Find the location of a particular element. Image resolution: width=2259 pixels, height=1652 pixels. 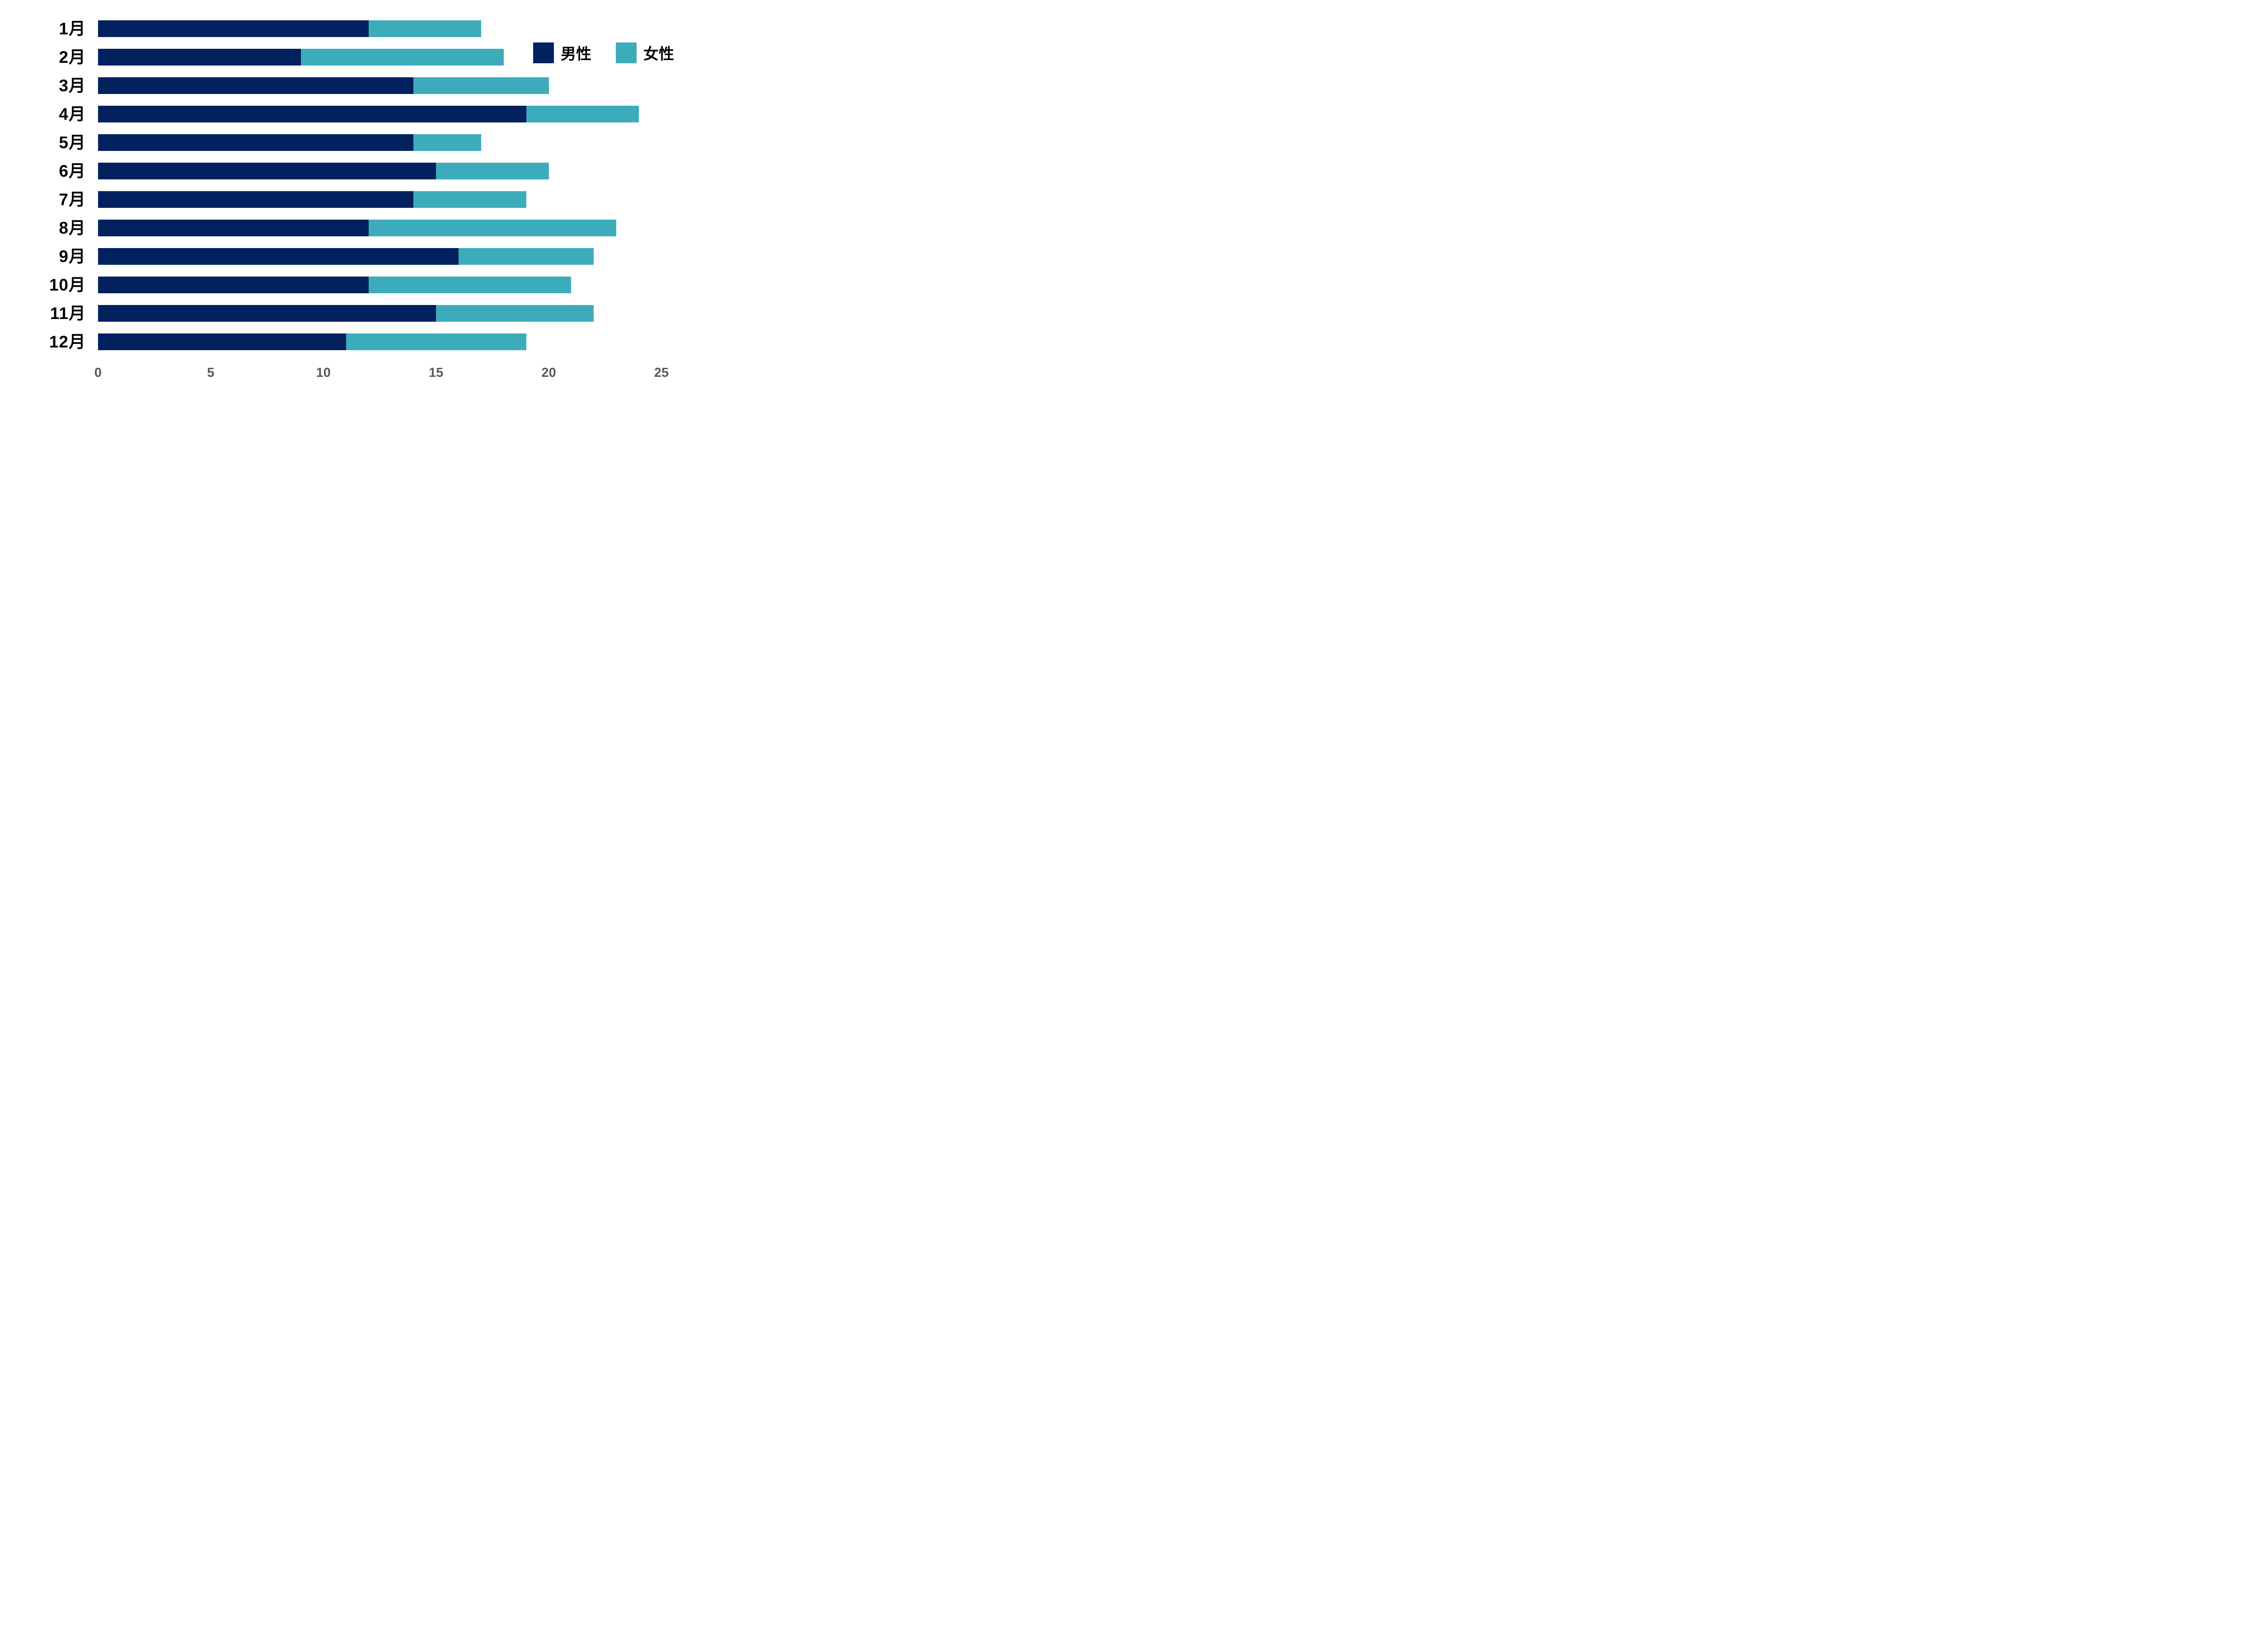

legend: 男性 女性 is located at coordinates (603, 53).